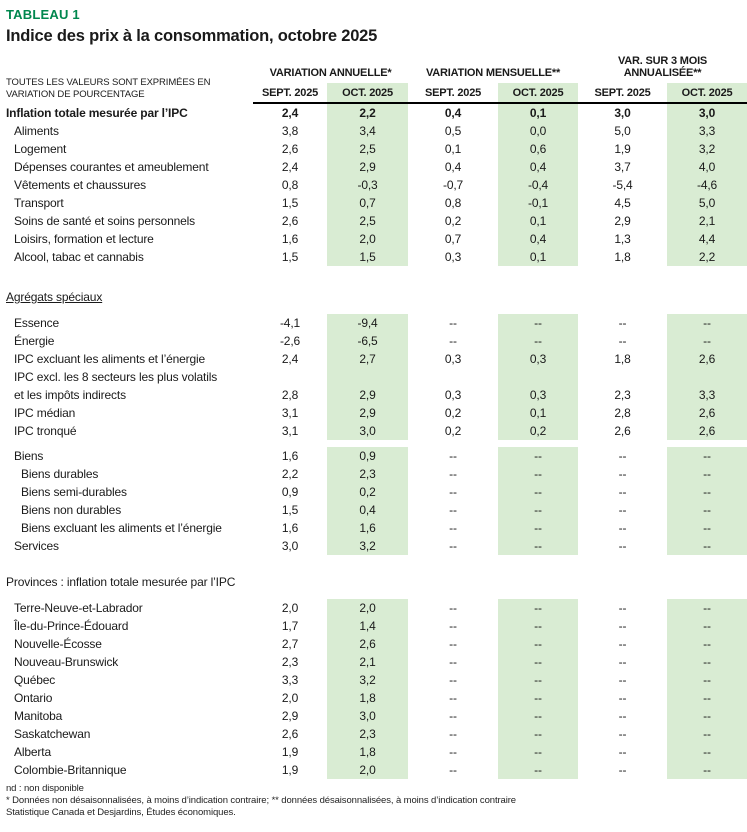 This screenshot has width=747, height=832. Describe the element at coordinates (367, 131) in the screenshot. I see `value-cell: 3,4` at that location.